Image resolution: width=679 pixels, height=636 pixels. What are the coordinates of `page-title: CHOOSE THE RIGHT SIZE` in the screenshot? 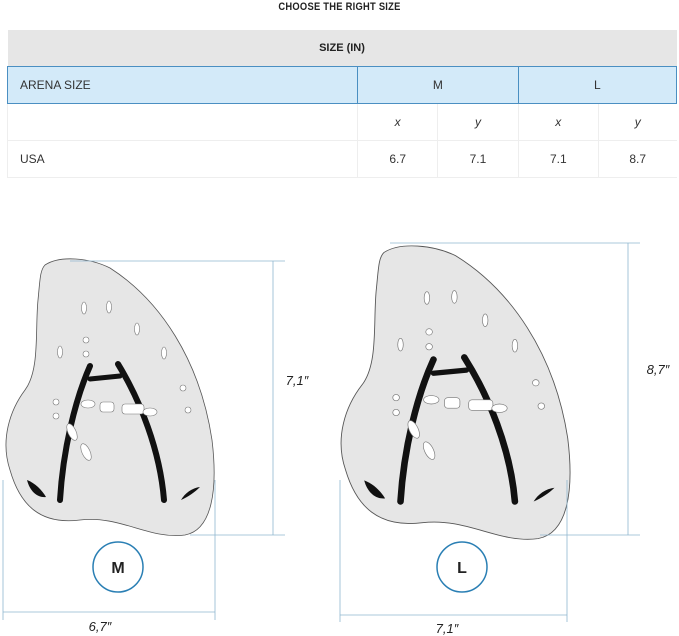 It's located at (339, 7).